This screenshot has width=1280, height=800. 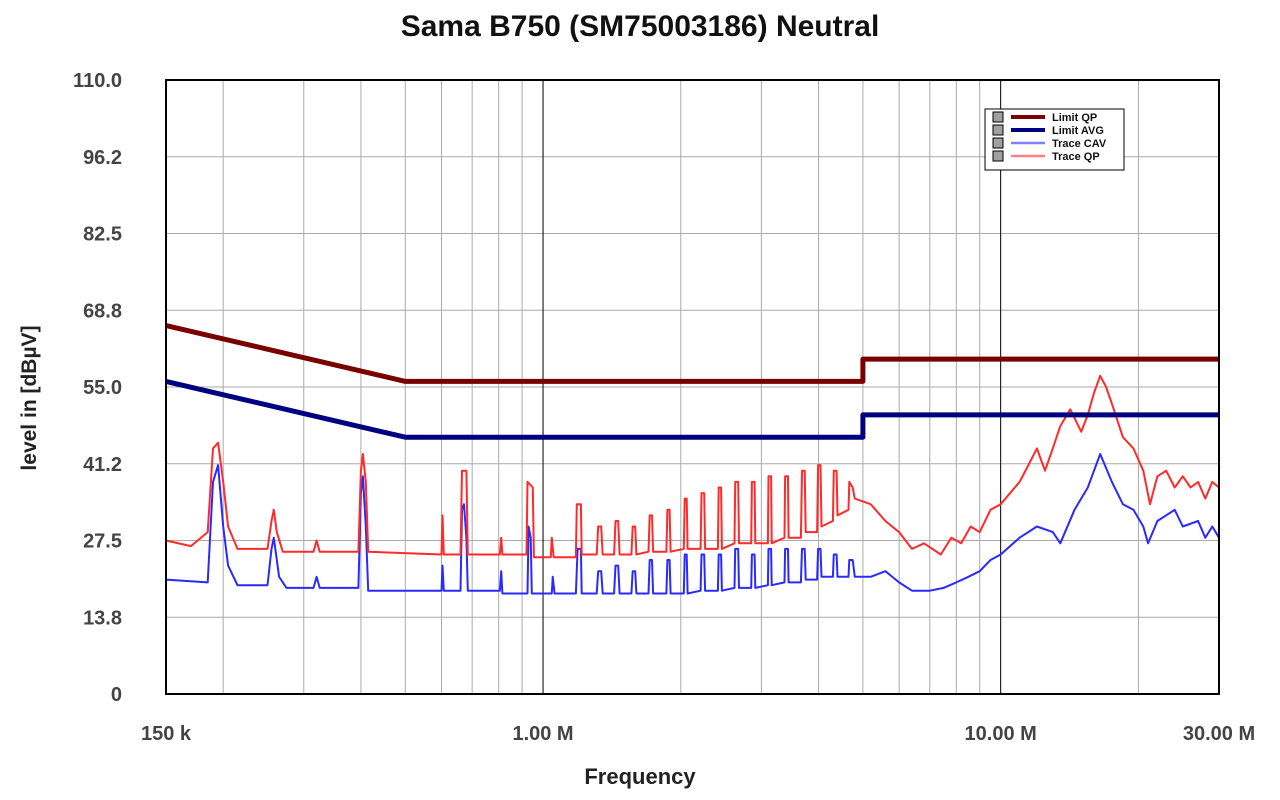 I want to click on y-tick-label: 82.5, so click(x=102, y=235).